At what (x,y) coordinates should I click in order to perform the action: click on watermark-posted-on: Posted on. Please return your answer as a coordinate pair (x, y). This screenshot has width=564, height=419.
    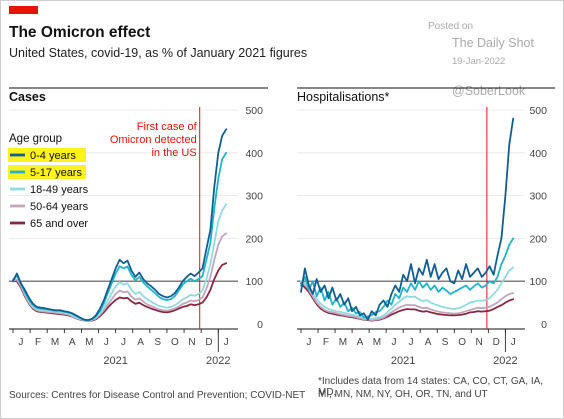
    Looking at the image, I should click on (451, 26).